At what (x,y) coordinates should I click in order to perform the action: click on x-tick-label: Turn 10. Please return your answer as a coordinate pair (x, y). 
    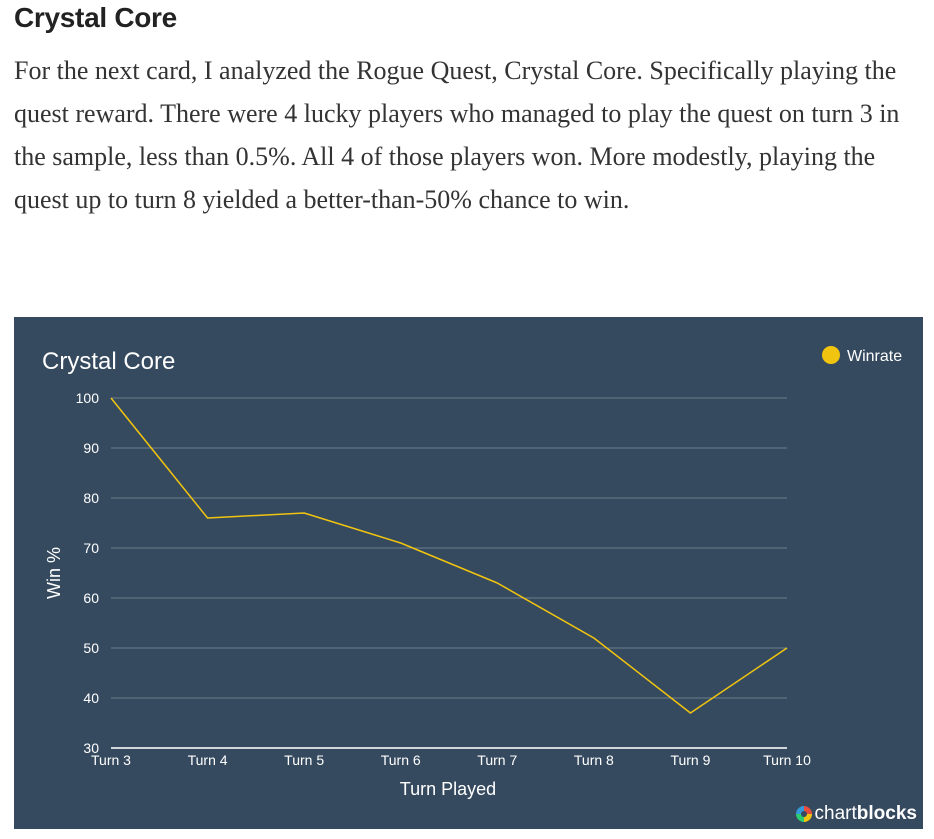
    Looking at the image, I should click on (787, 760).